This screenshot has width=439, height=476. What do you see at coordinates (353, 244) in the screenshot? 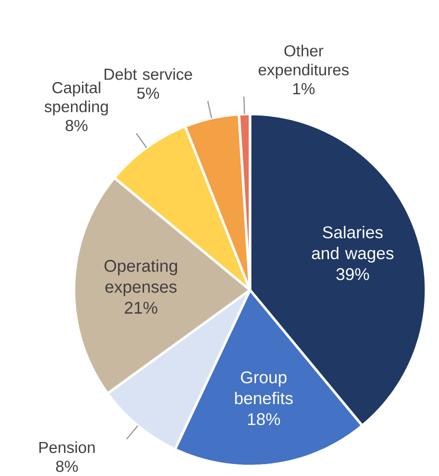
I see `slice-label: Salaries and wages` at bounding box center [353, 244].